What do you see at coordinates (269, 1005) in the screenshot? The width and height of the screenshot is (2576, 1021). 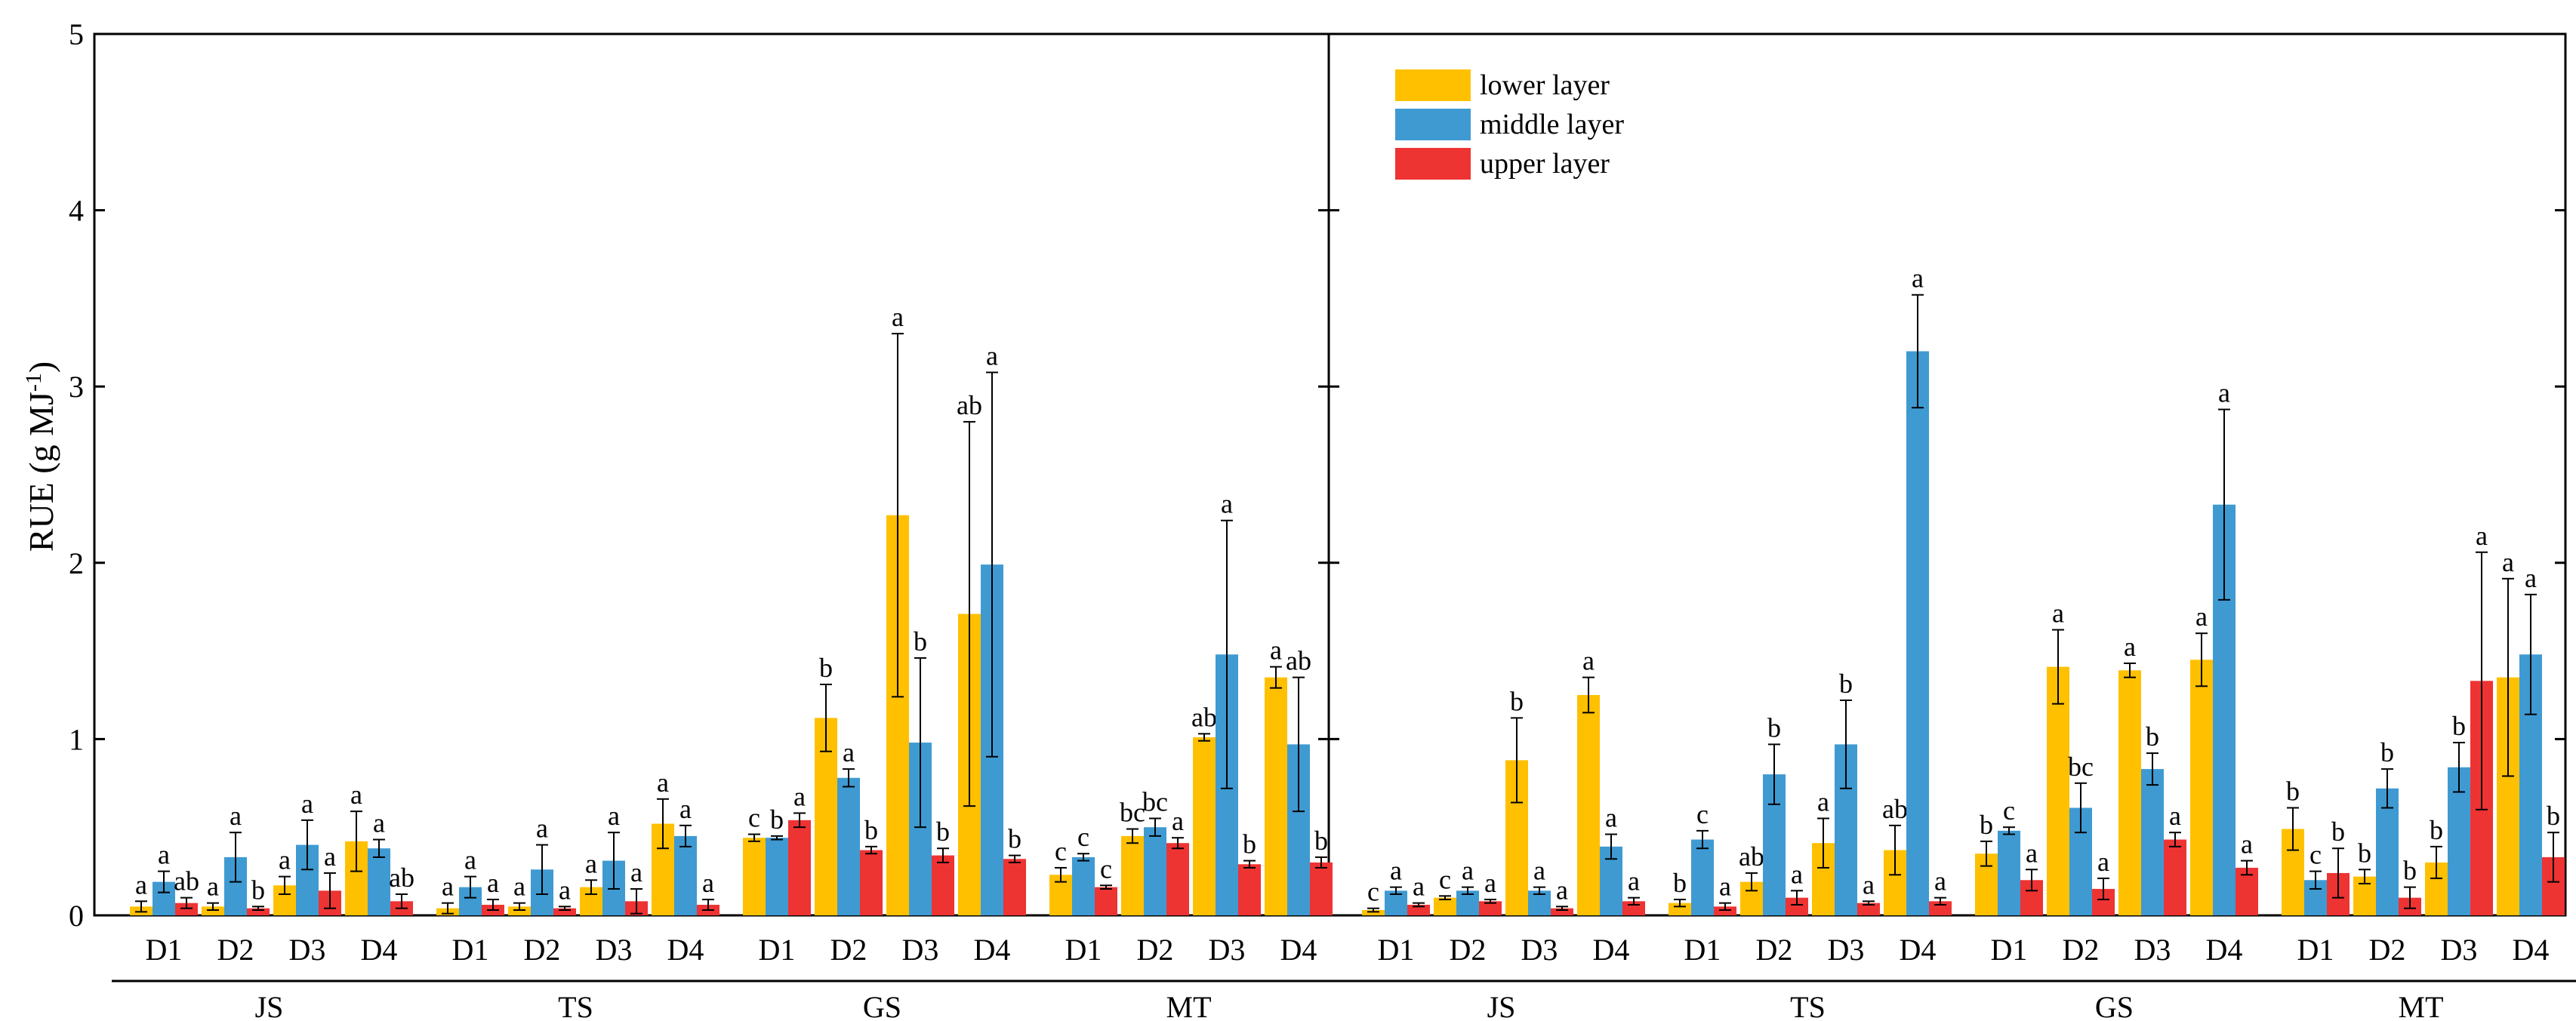 I see `group-label: JS` at bounding box center [269, 1005].